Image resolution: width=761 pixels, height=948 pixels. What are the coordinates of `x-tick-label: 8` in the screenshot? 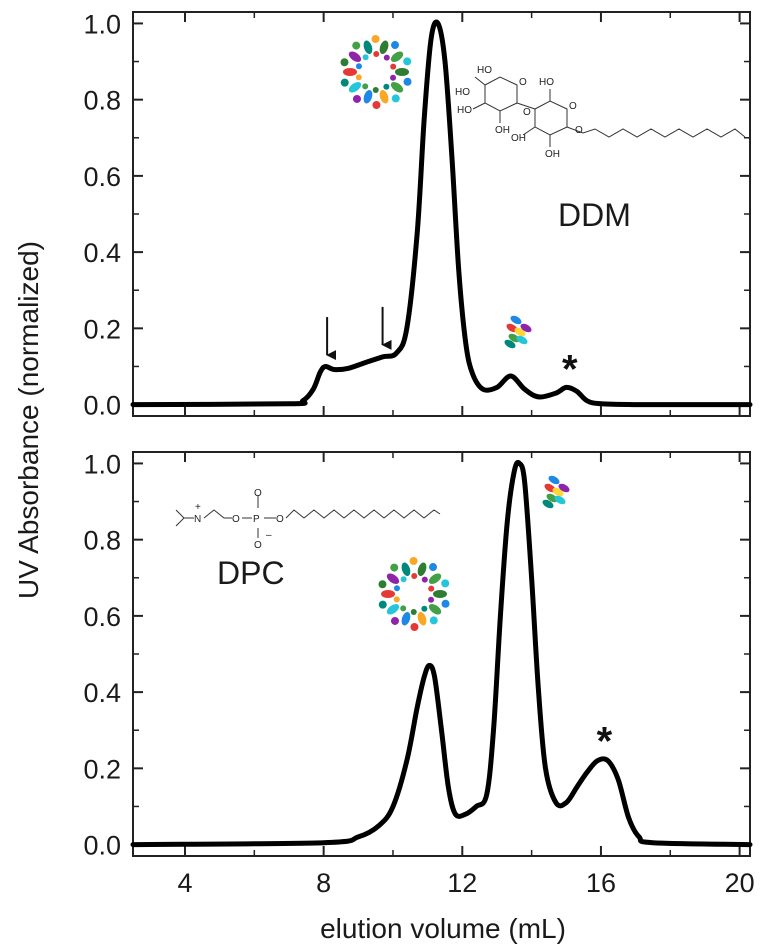 It's located at (323, 883).